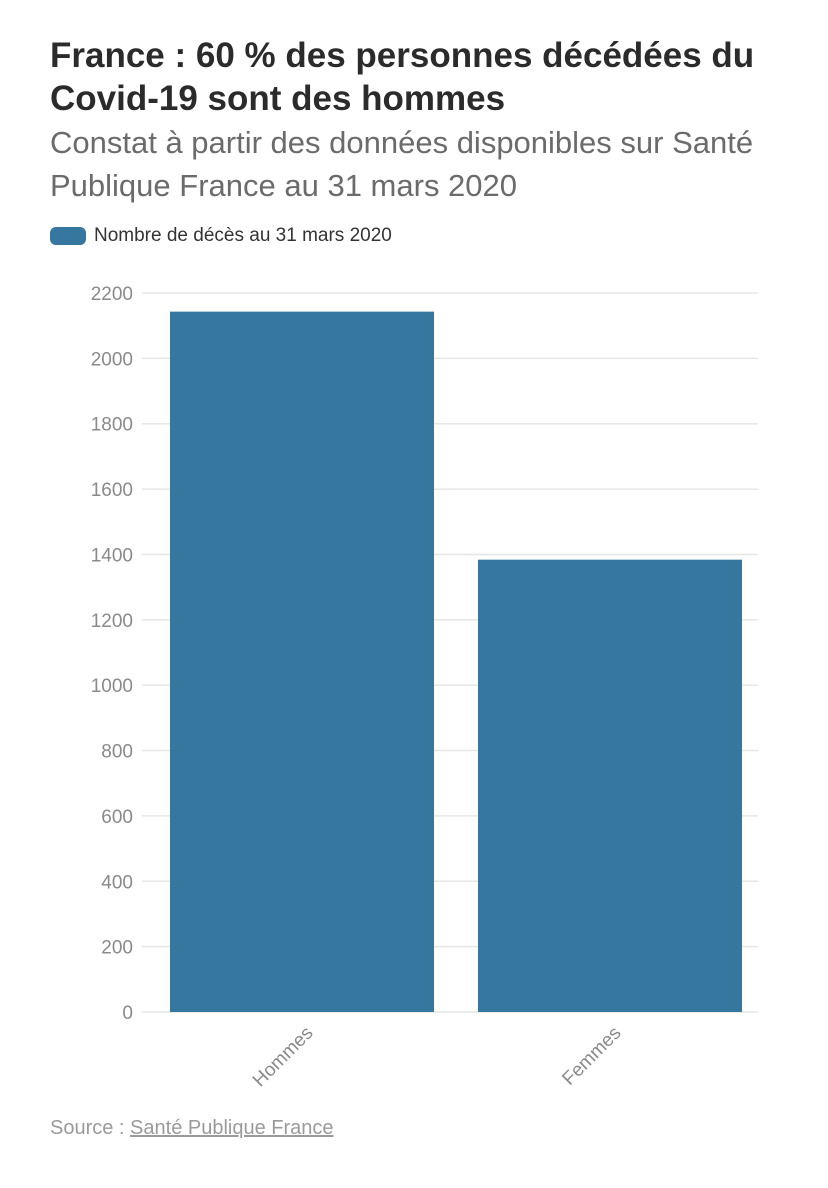 The height and width of the screenshot is (1188, 828). I want to click on legend-swatch, so click(68, 236).